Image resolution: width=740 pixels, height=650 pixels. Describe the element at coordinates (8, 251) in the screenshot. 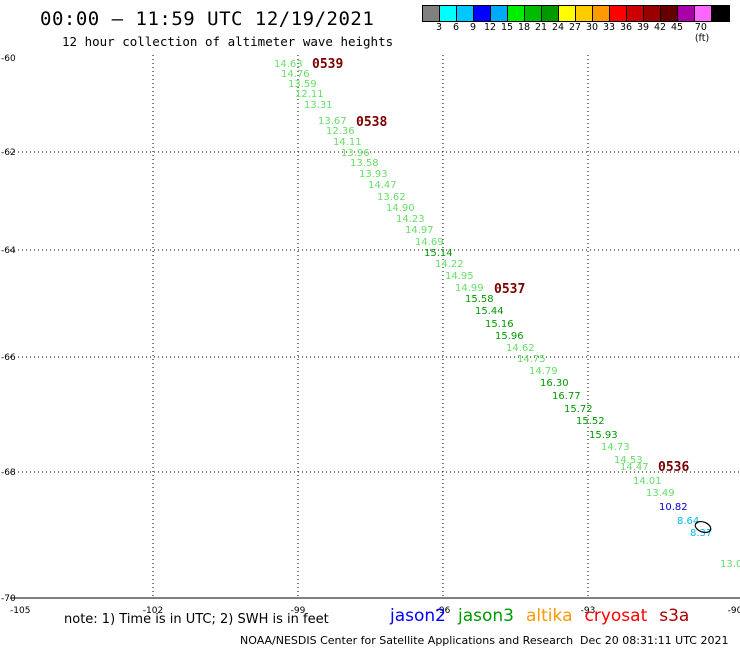

I see `lat-tick-label: -64` at that location.